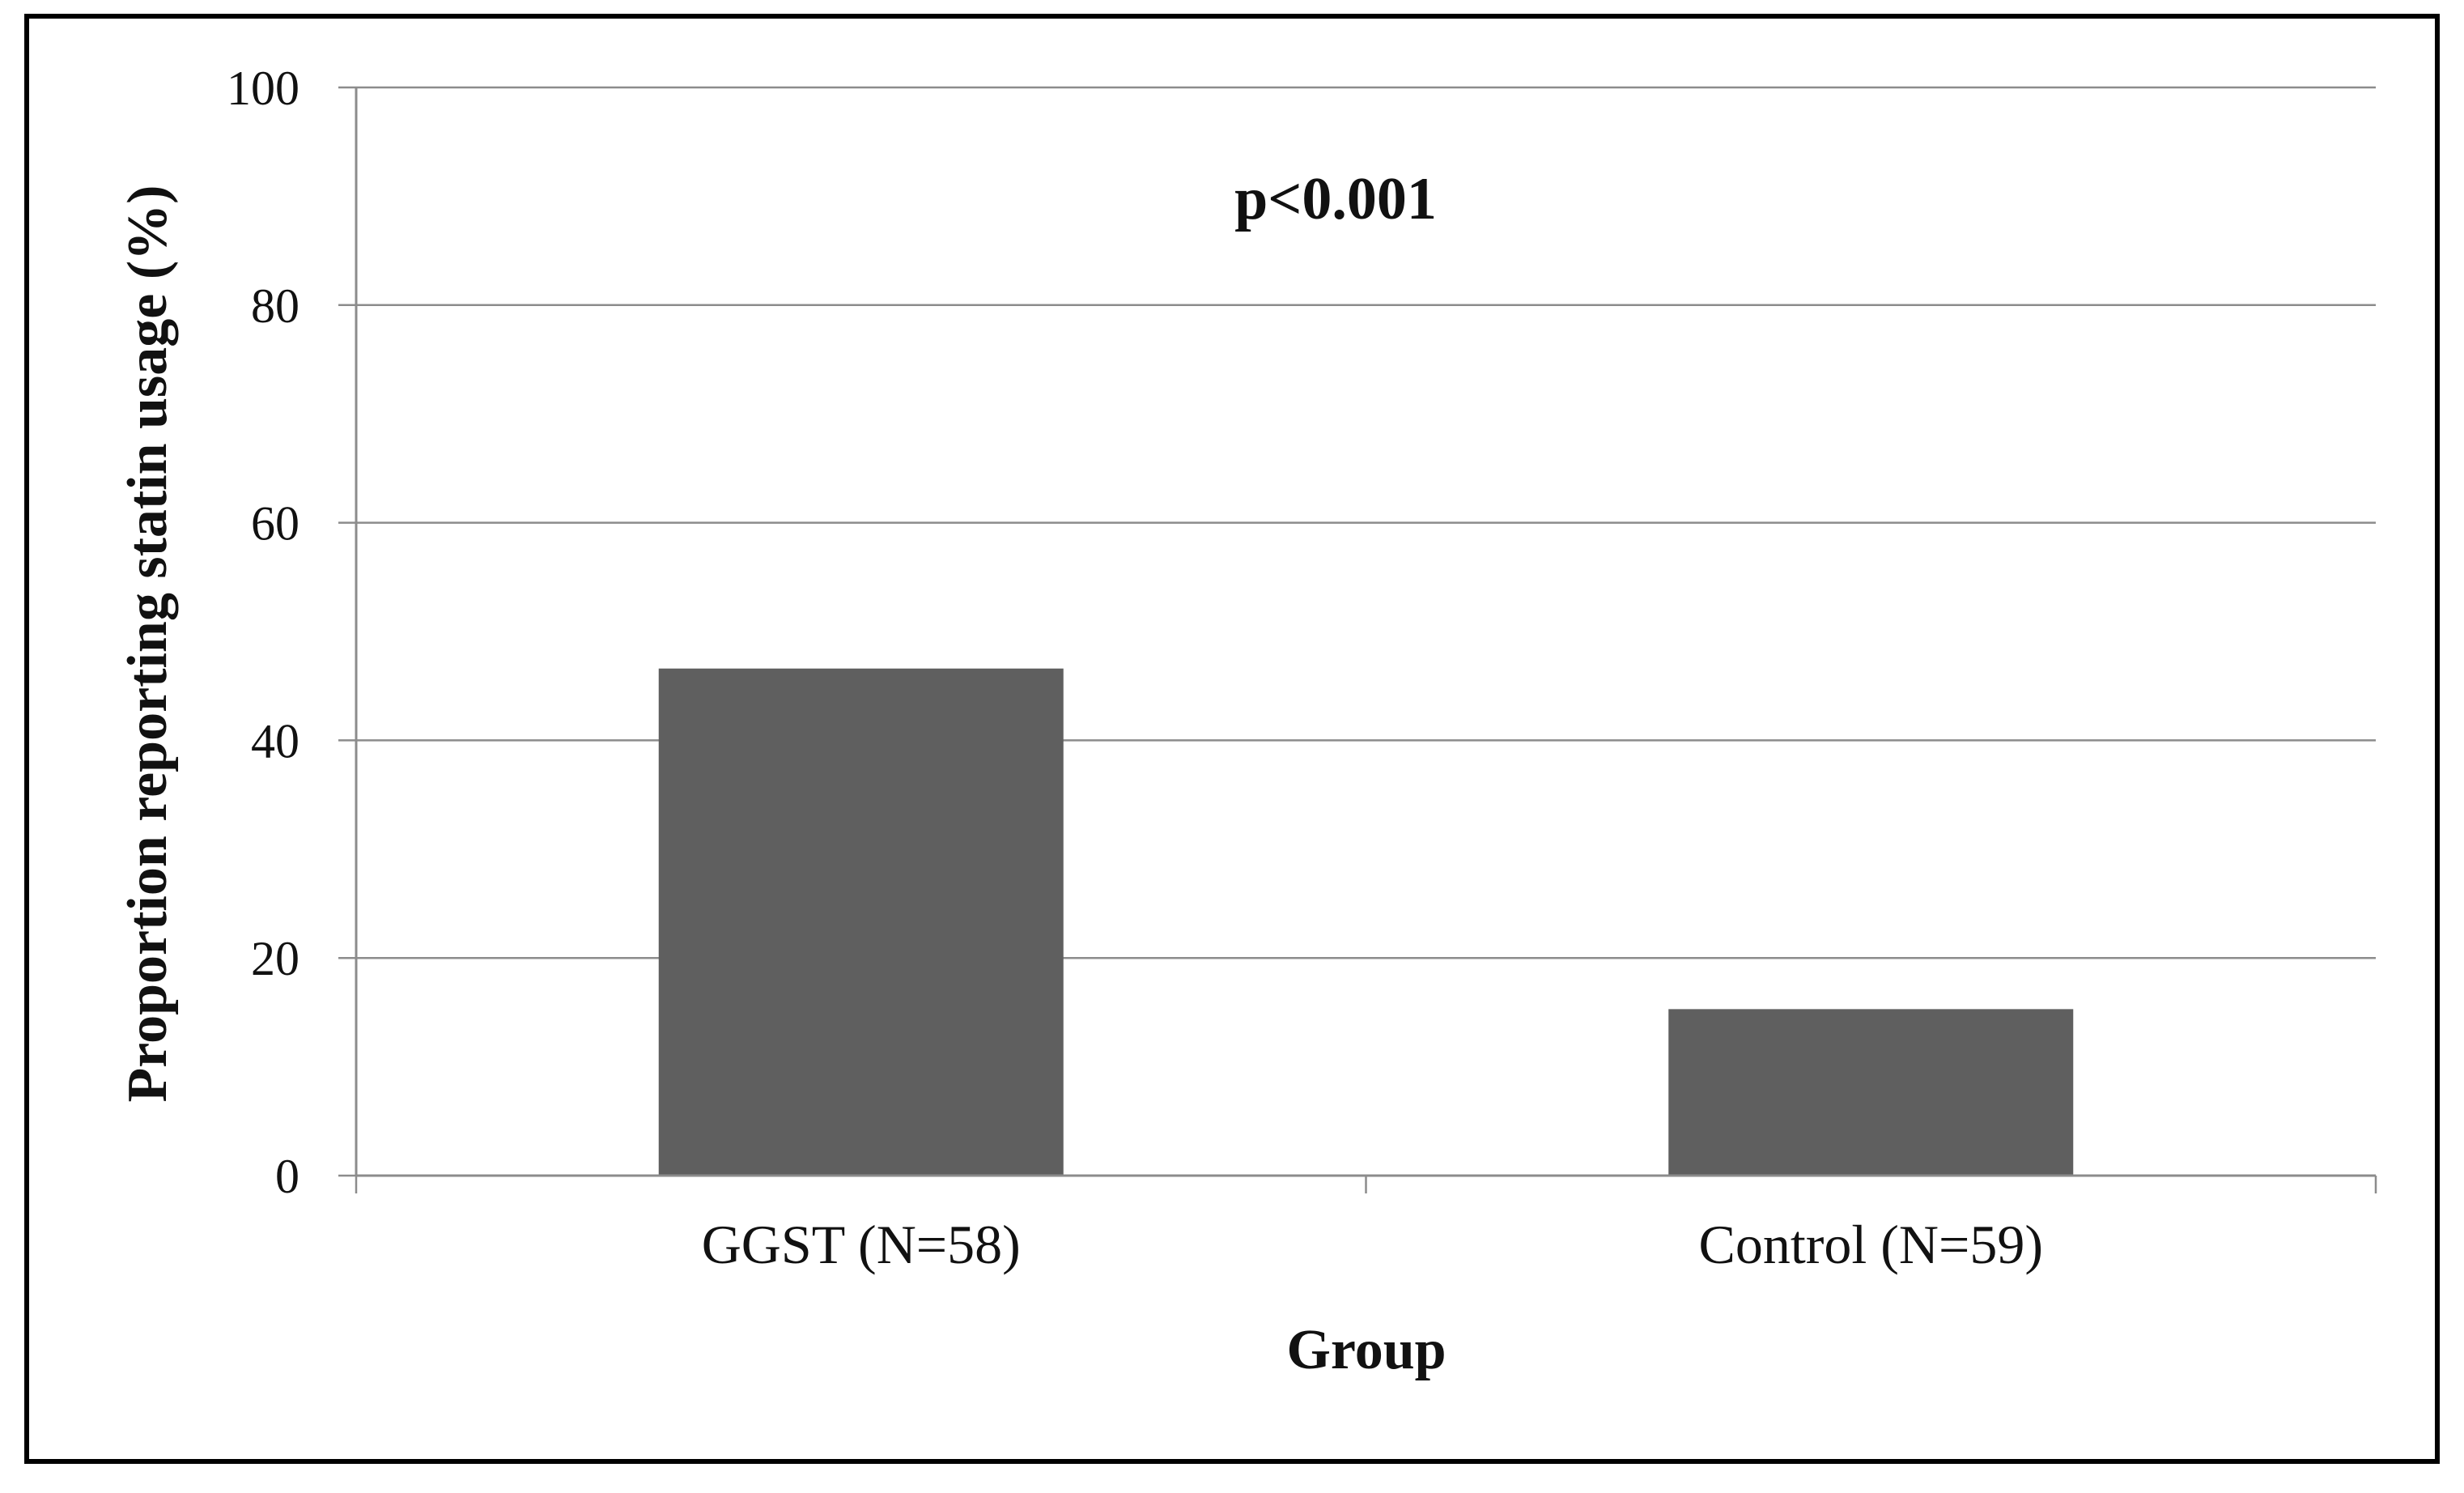  I want to click on x-category-label-2: Control (N=59), so click(1871, 1245).